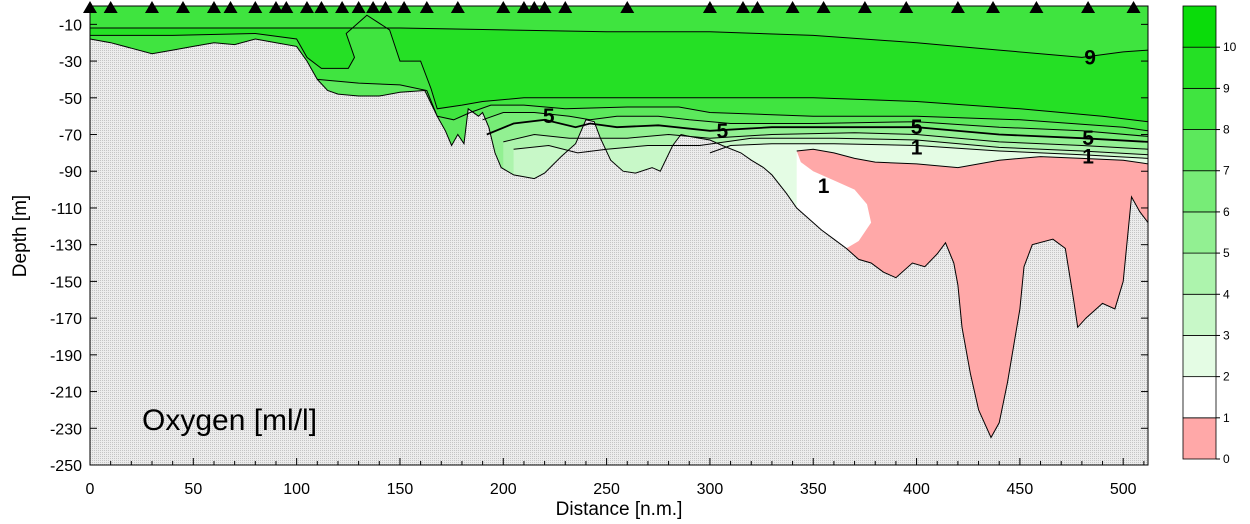 The width and height of the screenshot is (1250, 524). What do you see at coordinates (70, 172) in the screenshot?
I see `y-tick-label: -90` at bounding box center [70, 172].